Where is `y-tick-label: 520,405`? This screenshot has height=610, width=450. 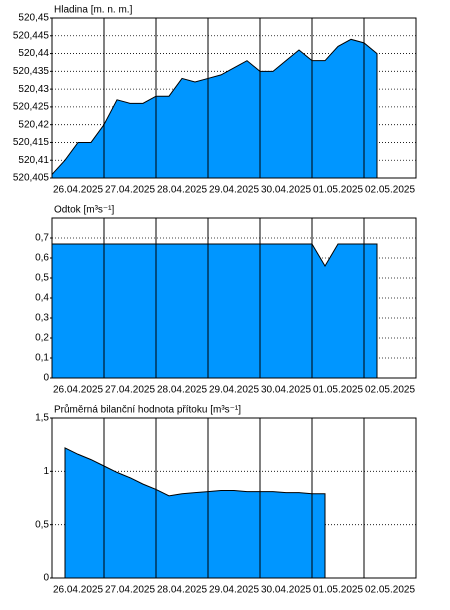
y-tick-label: 520,405 is located at coordinates (31, 178).